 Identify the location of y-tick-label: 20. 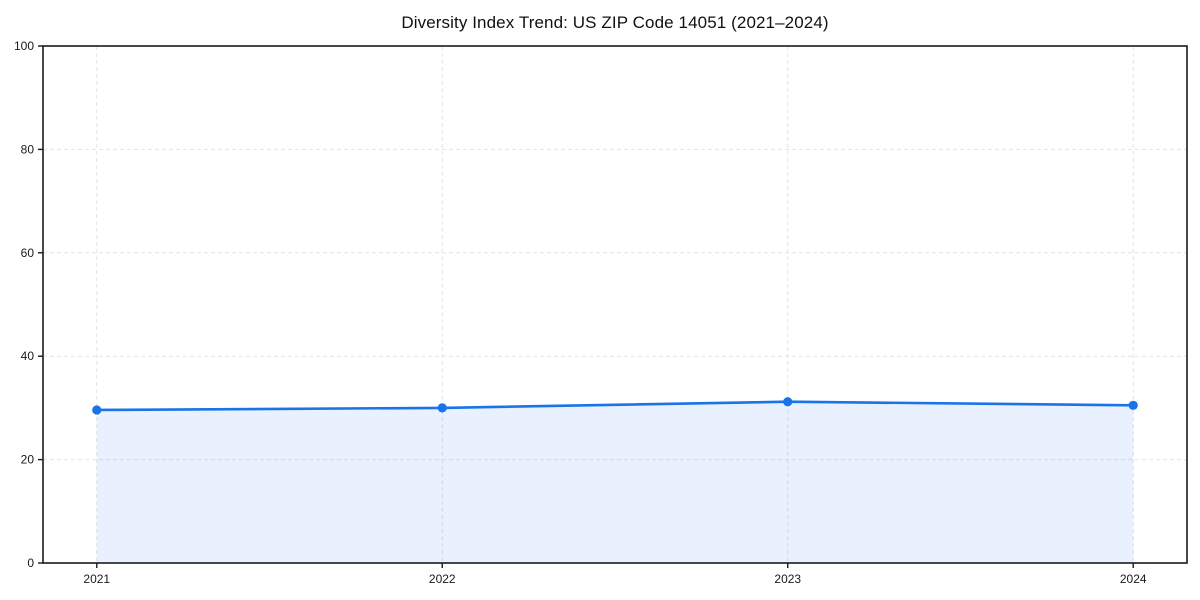
(28, 460).